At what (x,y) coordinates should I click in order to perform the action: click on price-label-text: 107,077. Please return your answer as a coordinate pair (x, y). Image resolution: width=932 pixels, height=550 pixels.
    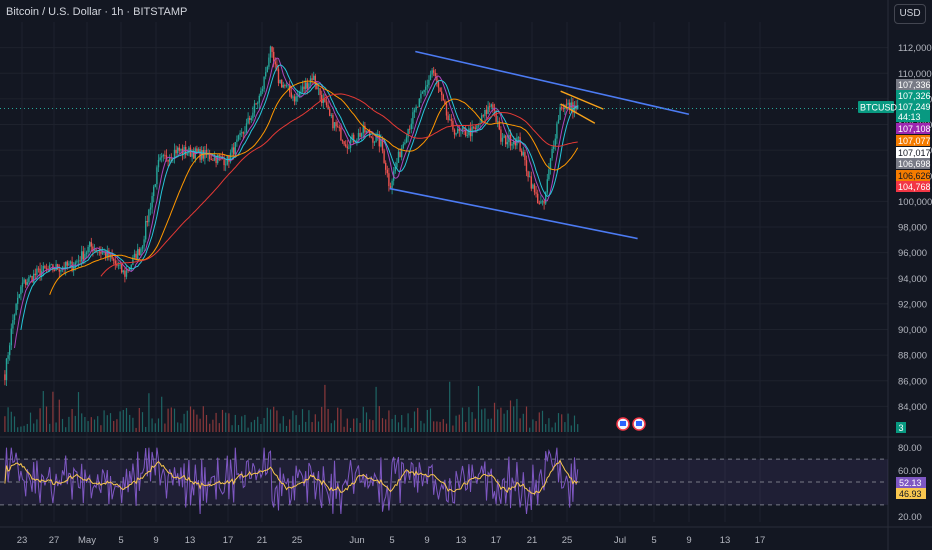
    Looking at the image, I should click on (914, 141).